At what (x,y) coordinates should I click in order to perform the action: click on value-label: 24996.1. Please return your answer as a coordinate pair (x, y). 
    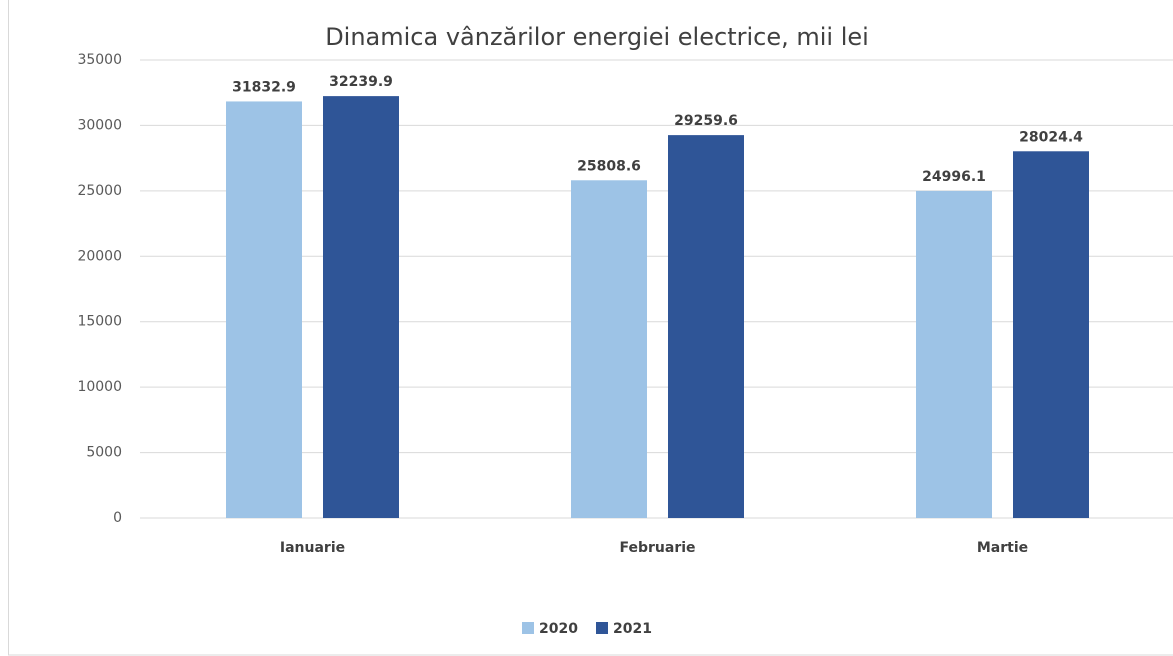
    Looking at the image, I should click on (954, 177).